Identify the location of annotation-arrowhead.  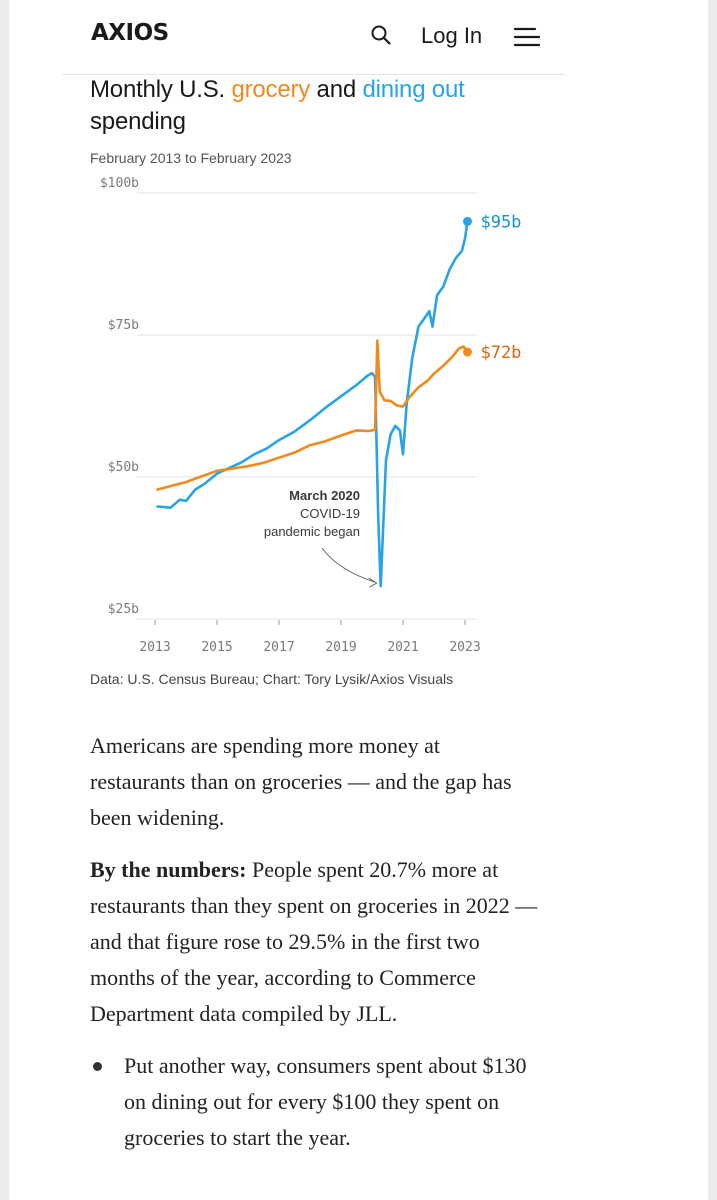
(373, 582).